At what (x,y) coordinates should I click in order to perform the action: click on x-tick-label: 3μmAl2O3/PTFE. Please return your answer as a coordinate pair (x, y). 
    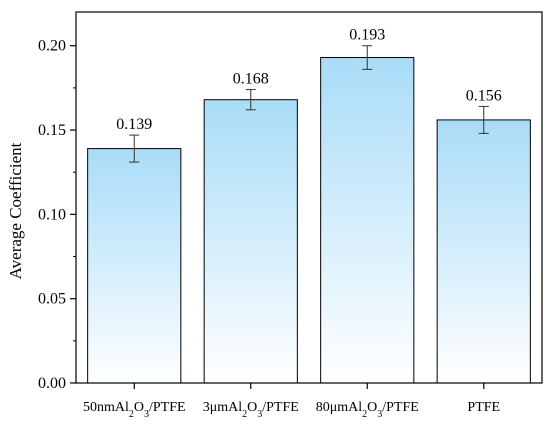
    Looking at the image, I should click on (251, 410).